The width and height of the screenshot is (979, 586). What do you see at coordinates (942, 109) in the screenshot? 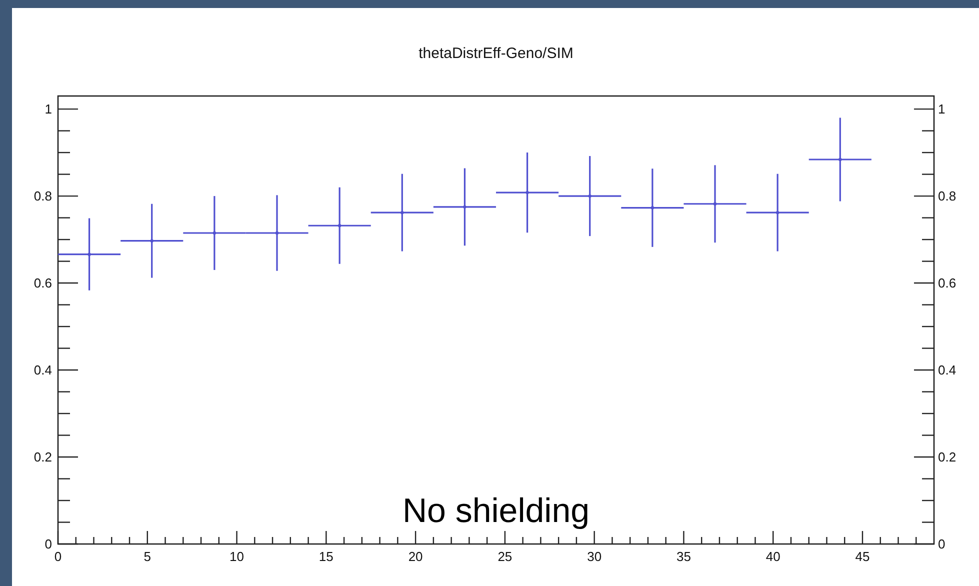
I see `y2-tick-label: 1` at bounding box center [942, 109].